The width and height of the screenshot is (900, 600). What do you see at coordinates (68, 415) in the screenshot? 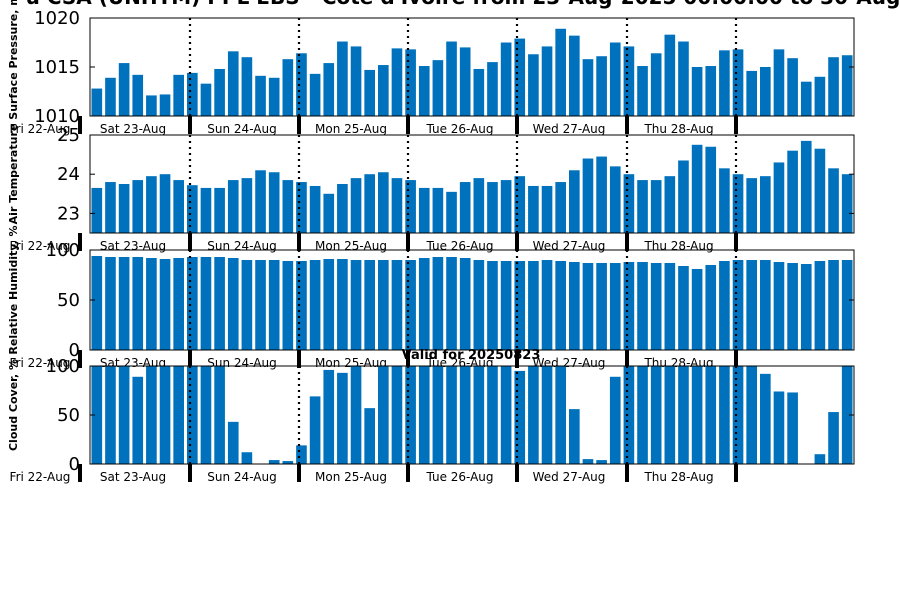
I see `y-tick-label: 50` at bounding box center [68, 415].